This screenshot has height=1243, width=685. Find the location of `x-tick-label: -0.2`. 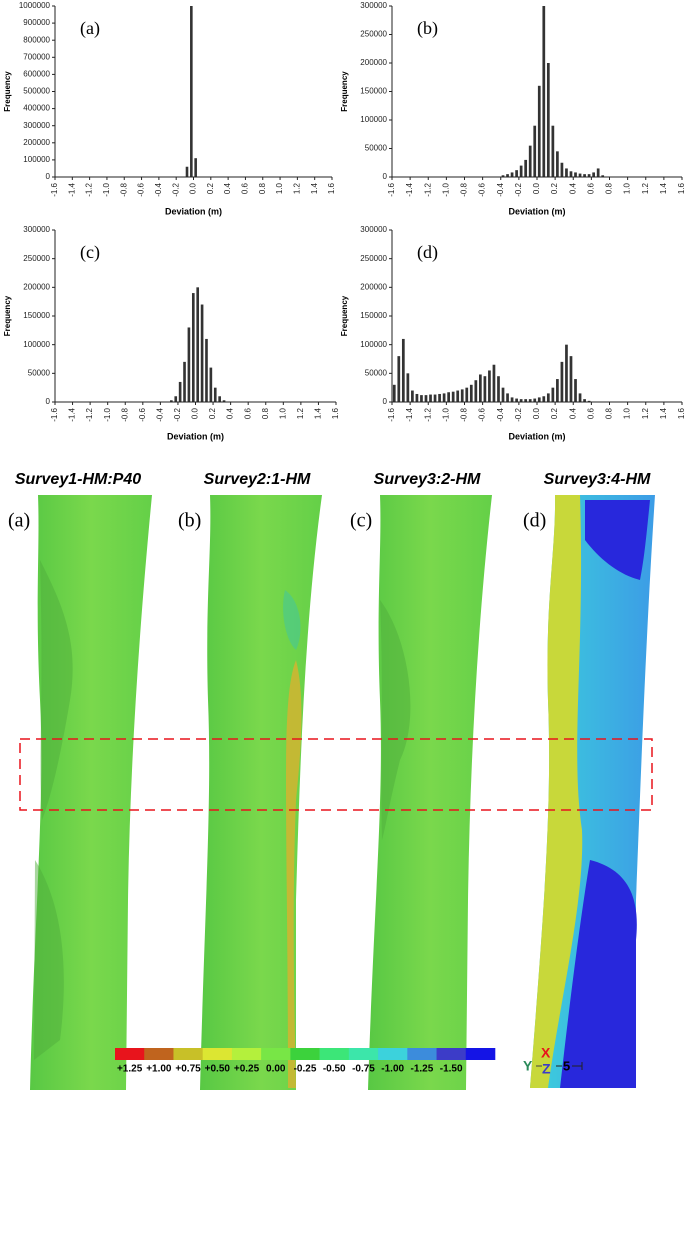

x-tick-label: -0.2 is located at coordinates (175, 189).